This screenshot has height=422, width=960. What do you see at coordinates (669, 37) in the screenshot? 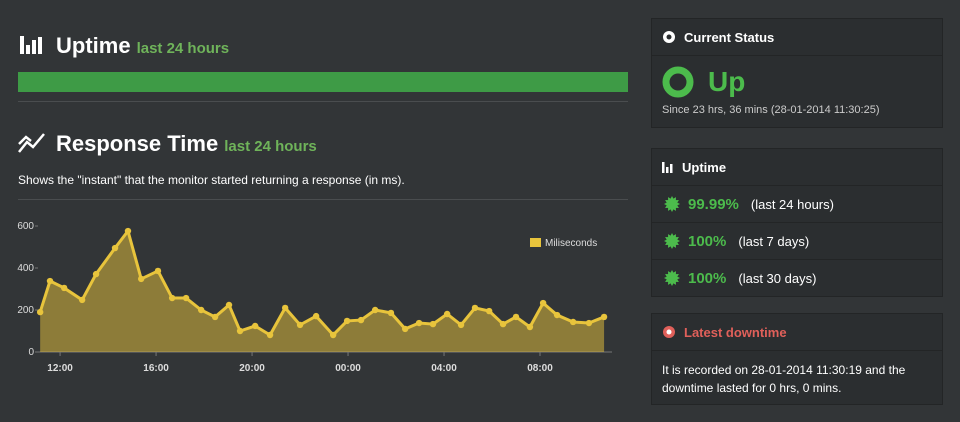
I see `status-icon` at bounding box center [669, 37].